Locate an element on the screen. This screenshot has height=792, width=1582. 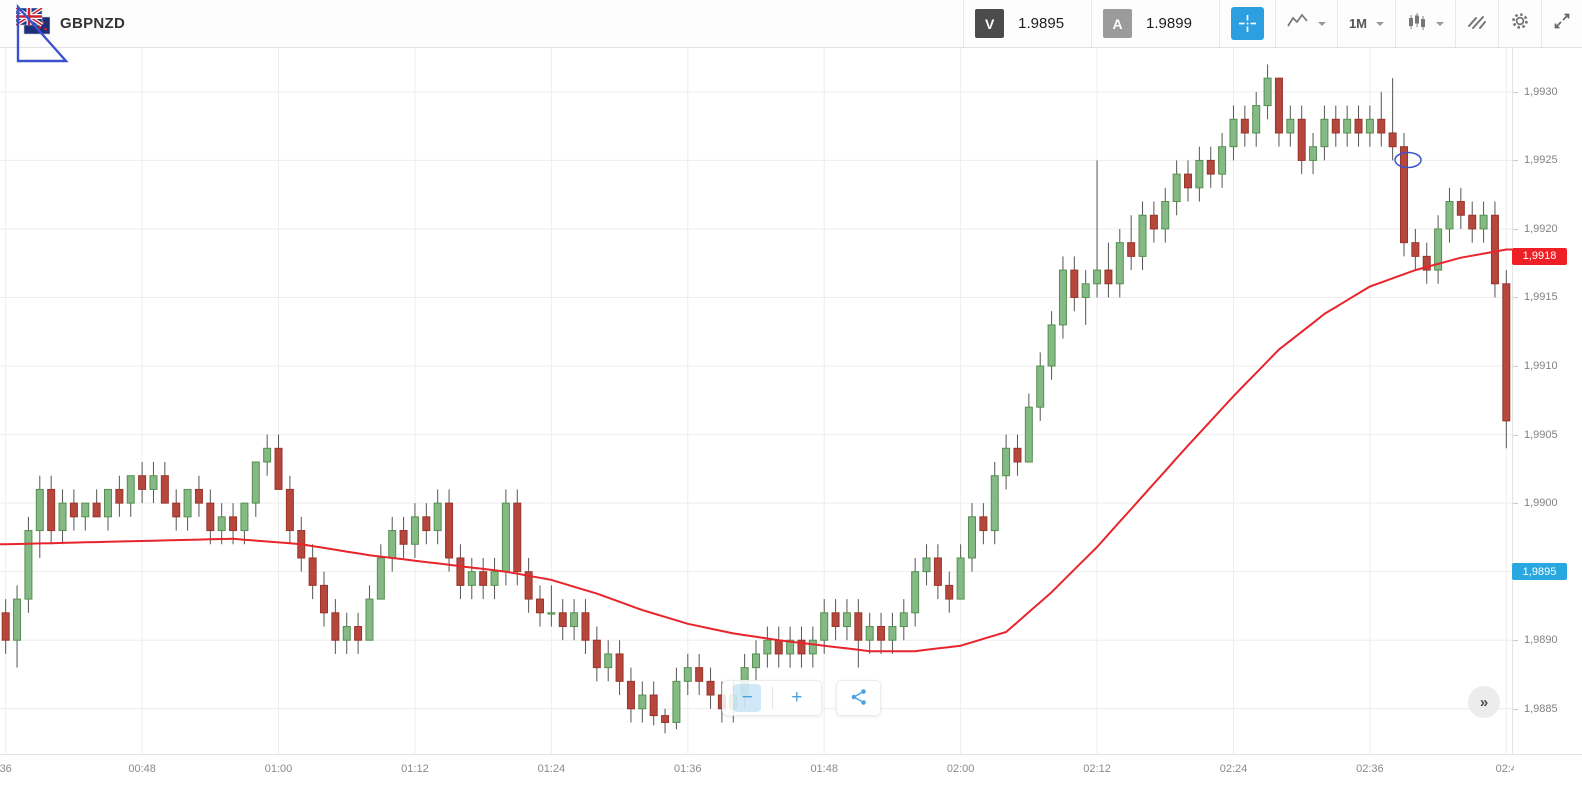
indicators-button is located at coordinates (1476, 23).